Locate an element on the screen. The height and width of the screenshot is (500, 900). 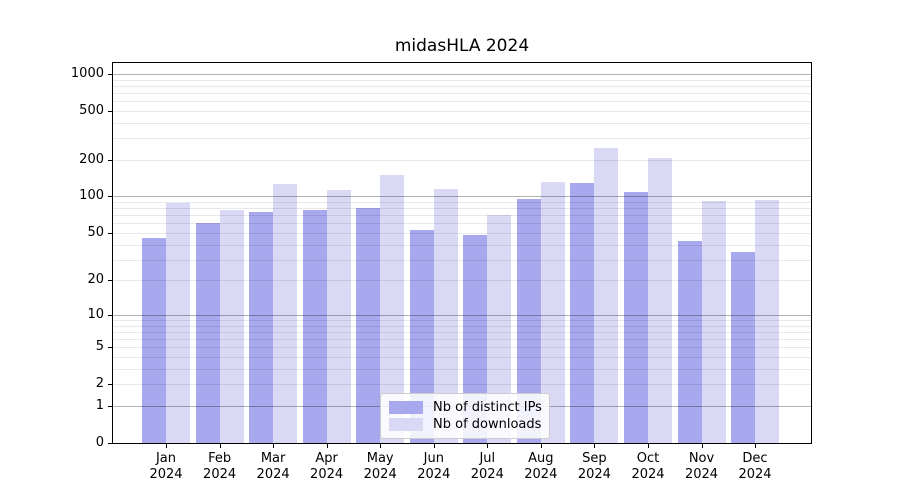
bar-sep-distinct-ips is located at coordinates (582, 312).